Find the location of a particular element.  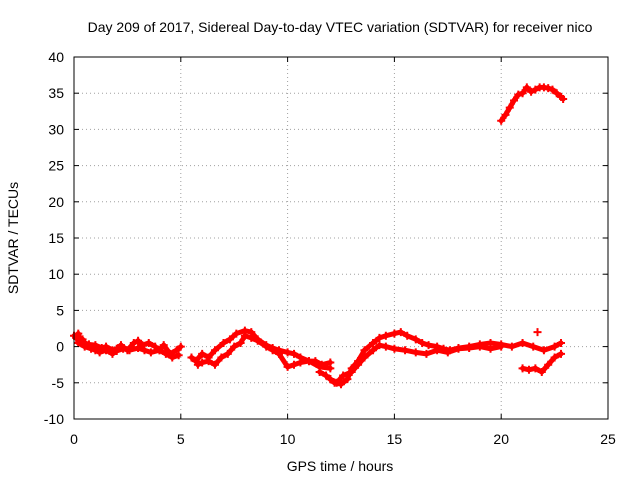

y-tick-label: -10 is located at coordinates (54, 419).